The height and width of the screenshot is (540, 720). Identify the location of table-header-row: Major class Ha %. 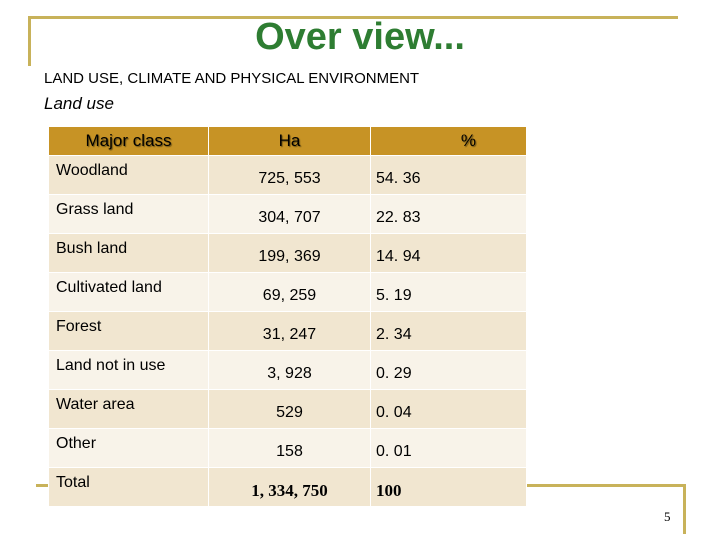
(287, 141).